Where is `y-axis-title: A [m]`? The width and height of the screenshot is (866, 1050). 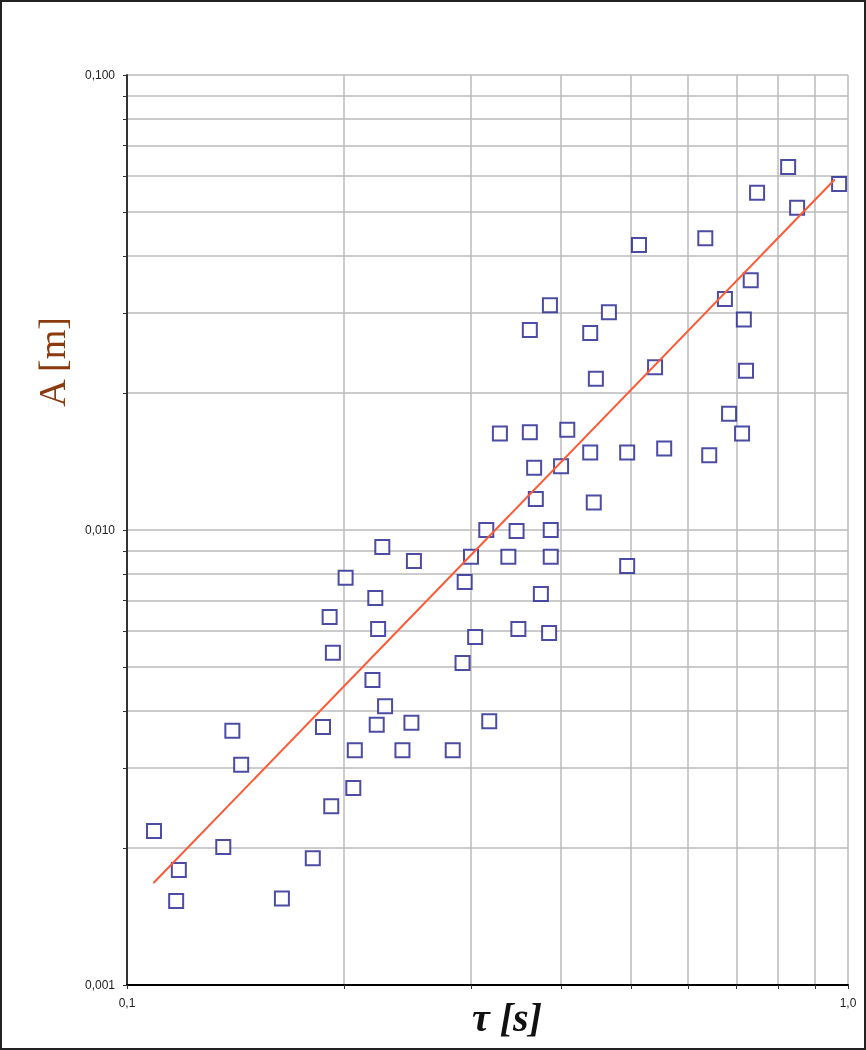
y-axis-title: A [m] is located at coordinates (52, 362).